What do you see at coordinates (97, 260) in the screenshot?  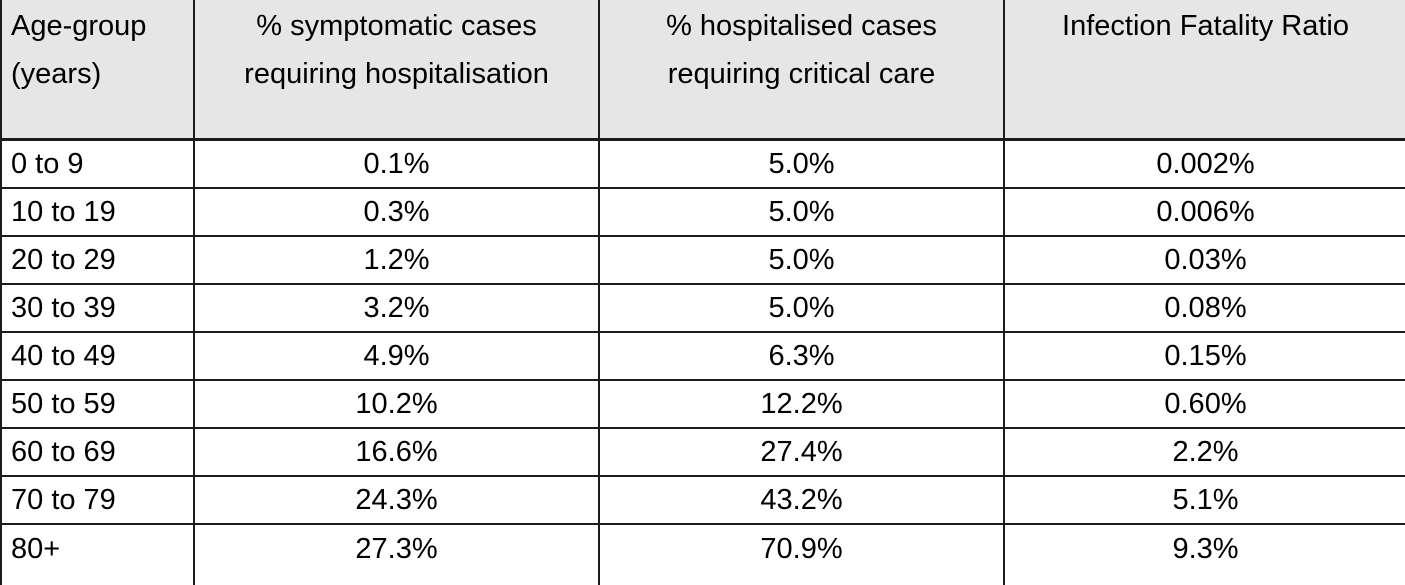 I see `cell-age-group: 20 to 29` at bounding box center [97, 260].